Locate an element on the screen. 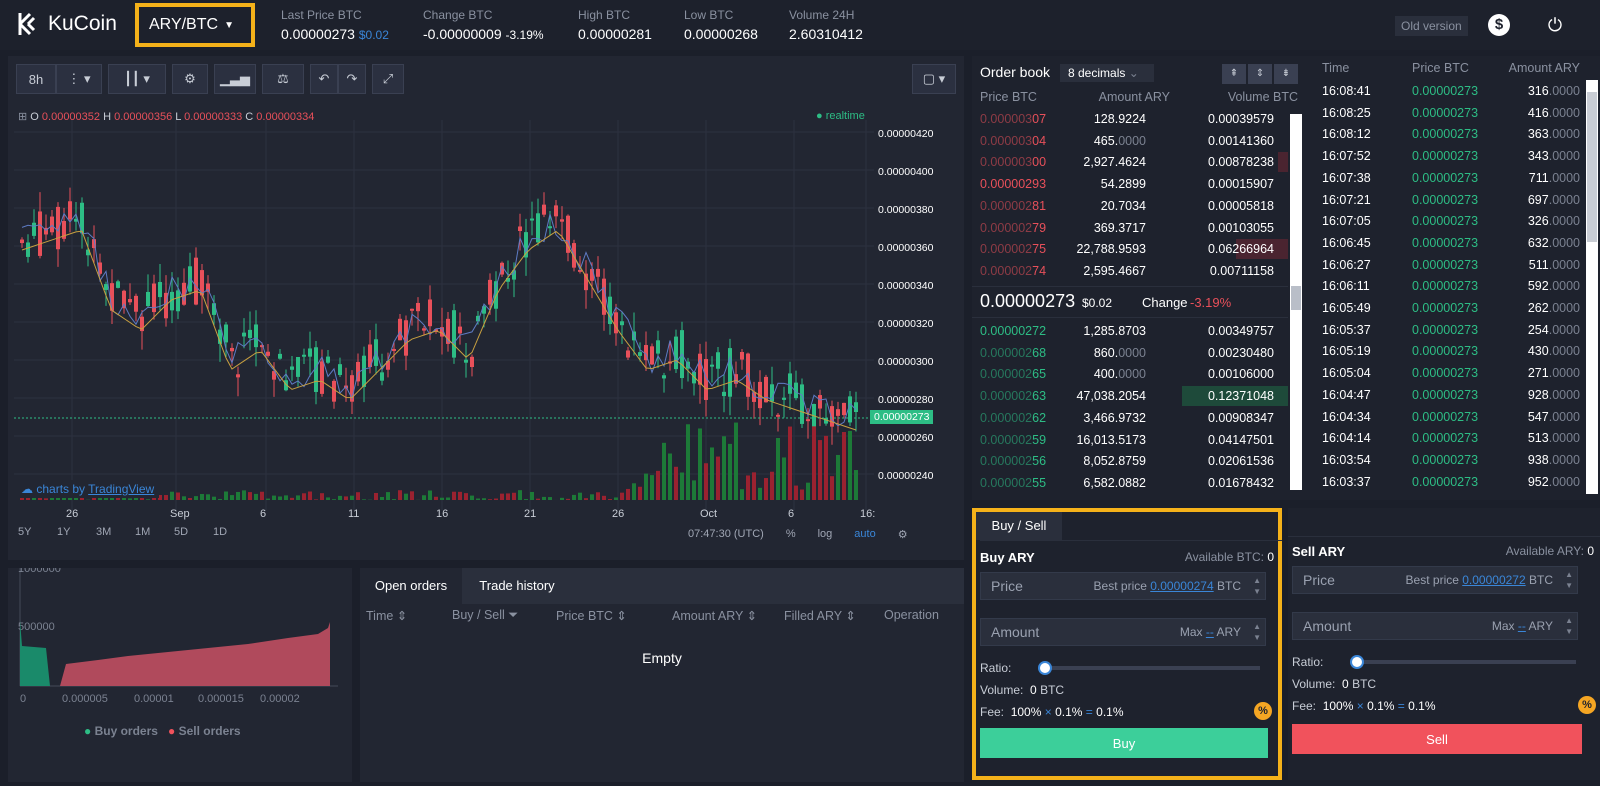 The height and width of the screenshot is (786, 1600). orderbook-row: 0.00000255 6,582.0882 0.01678432 is located at coordinates (1130, 483).